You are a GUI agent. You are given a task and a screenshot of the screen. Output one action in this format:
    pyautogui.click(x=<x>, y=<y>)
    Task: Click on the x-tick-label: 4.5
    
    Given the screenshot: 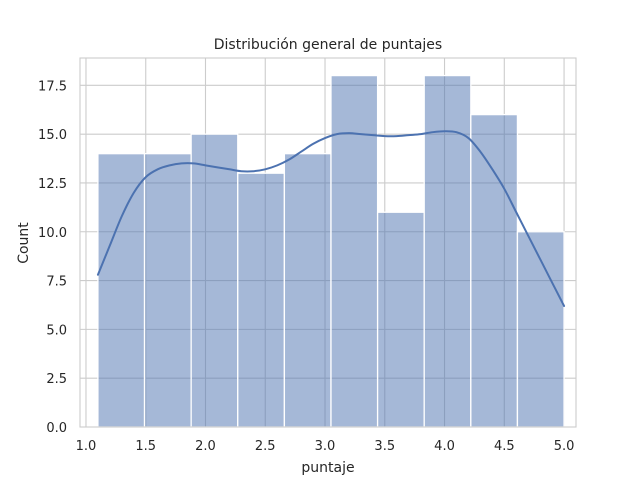 What is the action you would take?
    pyautogui.click(x=504, y=446)
    